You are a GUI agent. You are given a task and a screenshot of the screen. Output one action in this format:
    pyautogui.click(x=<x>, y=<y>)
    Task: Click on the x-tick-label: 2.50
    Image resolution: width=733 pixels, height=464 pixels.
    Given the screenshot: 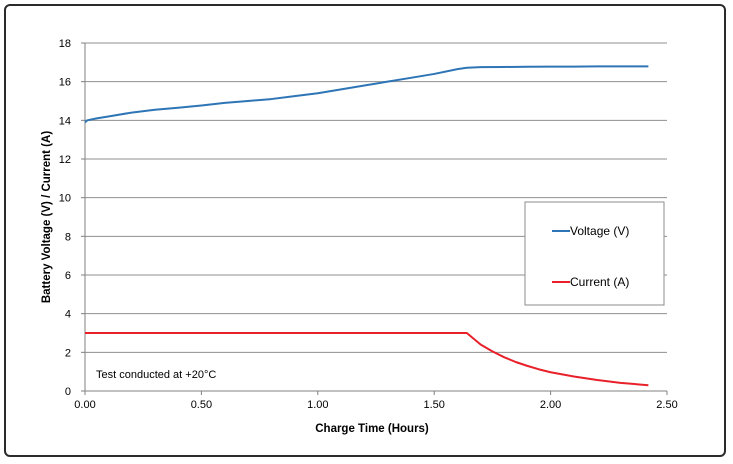 What is the action you would take?
    pyautogui.click(x=666, y=405)
    